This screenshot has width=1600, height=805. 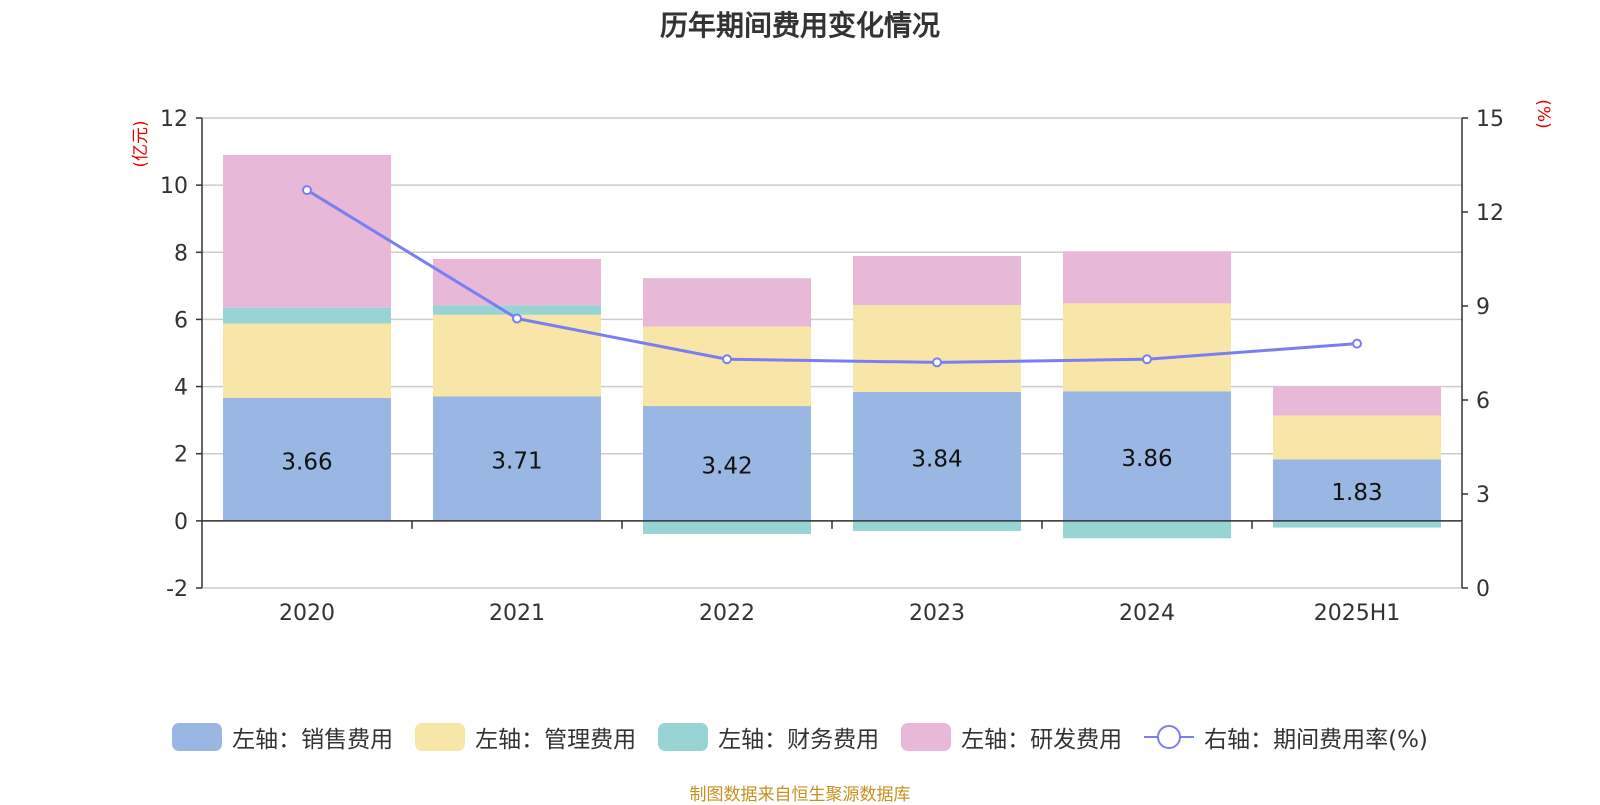 What do you see at coordinates (181, 320) in the screenshot?
I see `left-tick-label: 6` at bounding box center [181, 320].